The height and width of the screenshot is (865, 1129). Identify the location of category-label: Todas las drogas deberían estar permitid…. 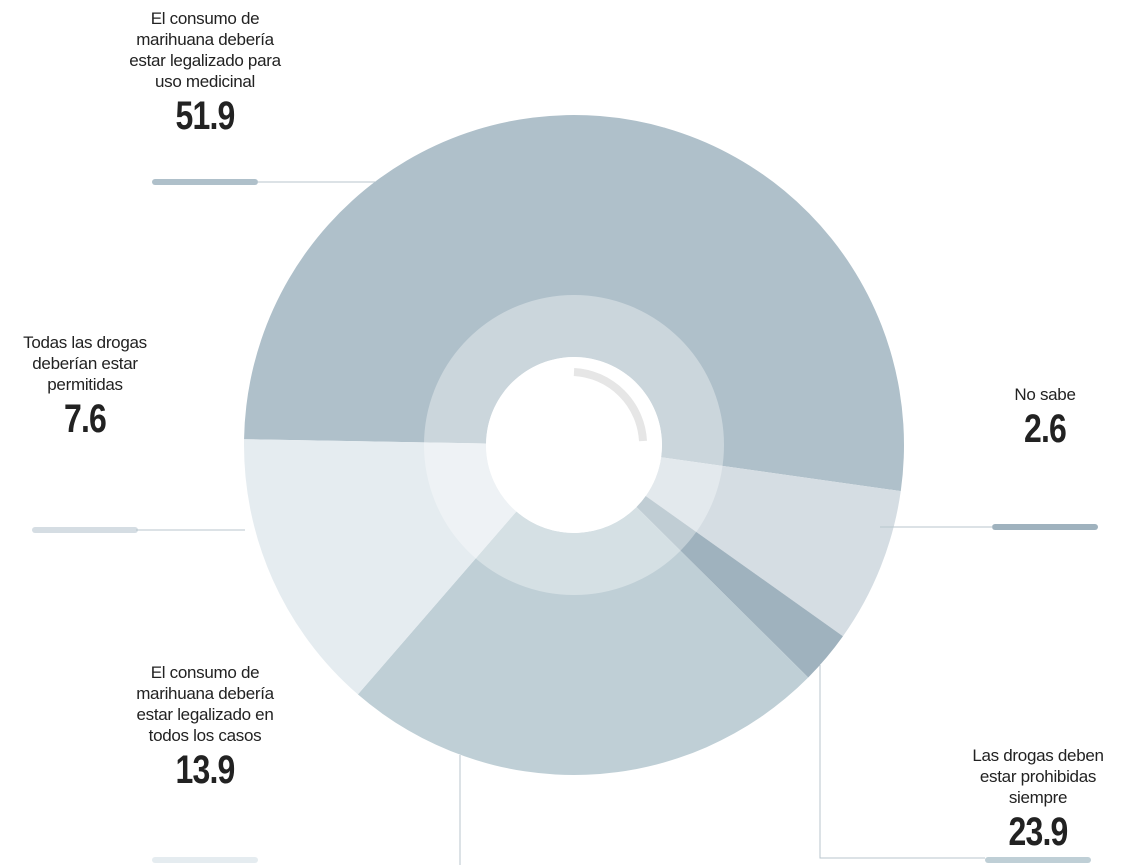
(85, 363).